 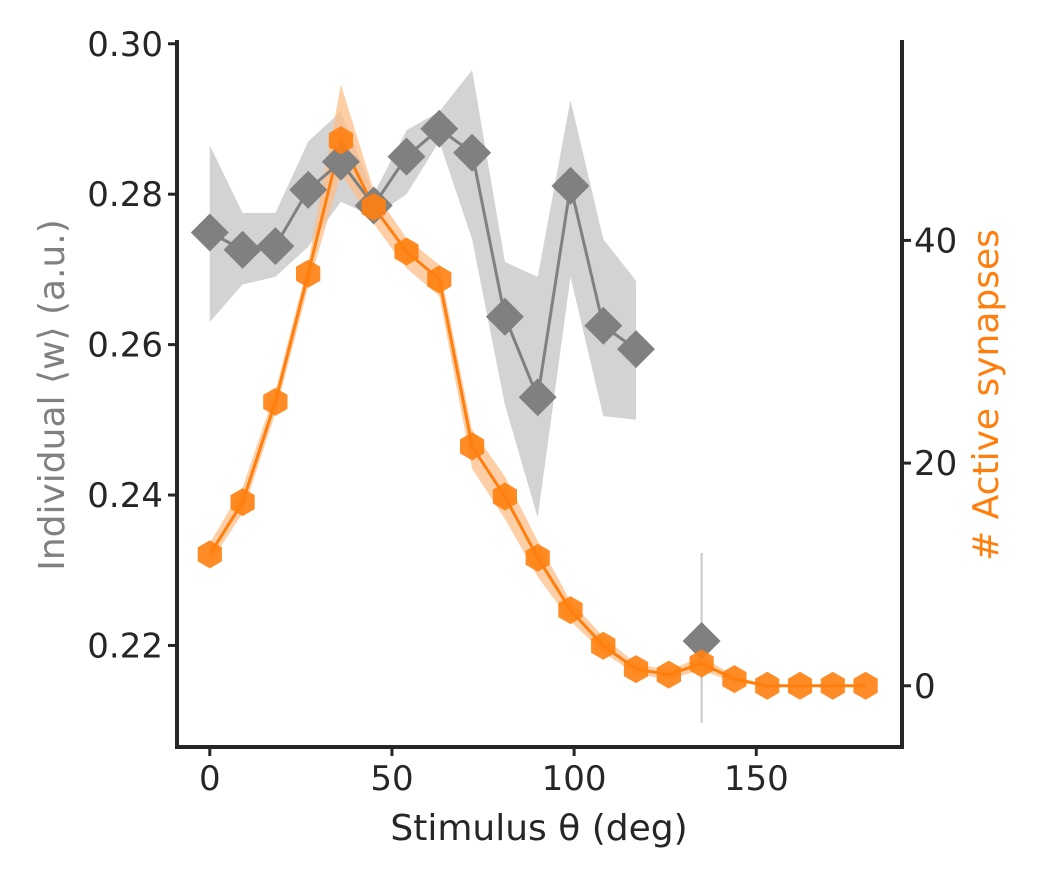 I want to click on right-y-axis-title: # Active synapses, so click(x=986, y=395).